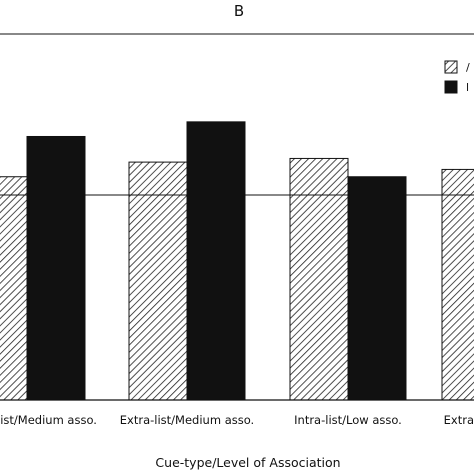  What do you see at coordinates (468, 67) in the screenshot?
I see `legend-label-1: /` at bounding box center [468, 67].